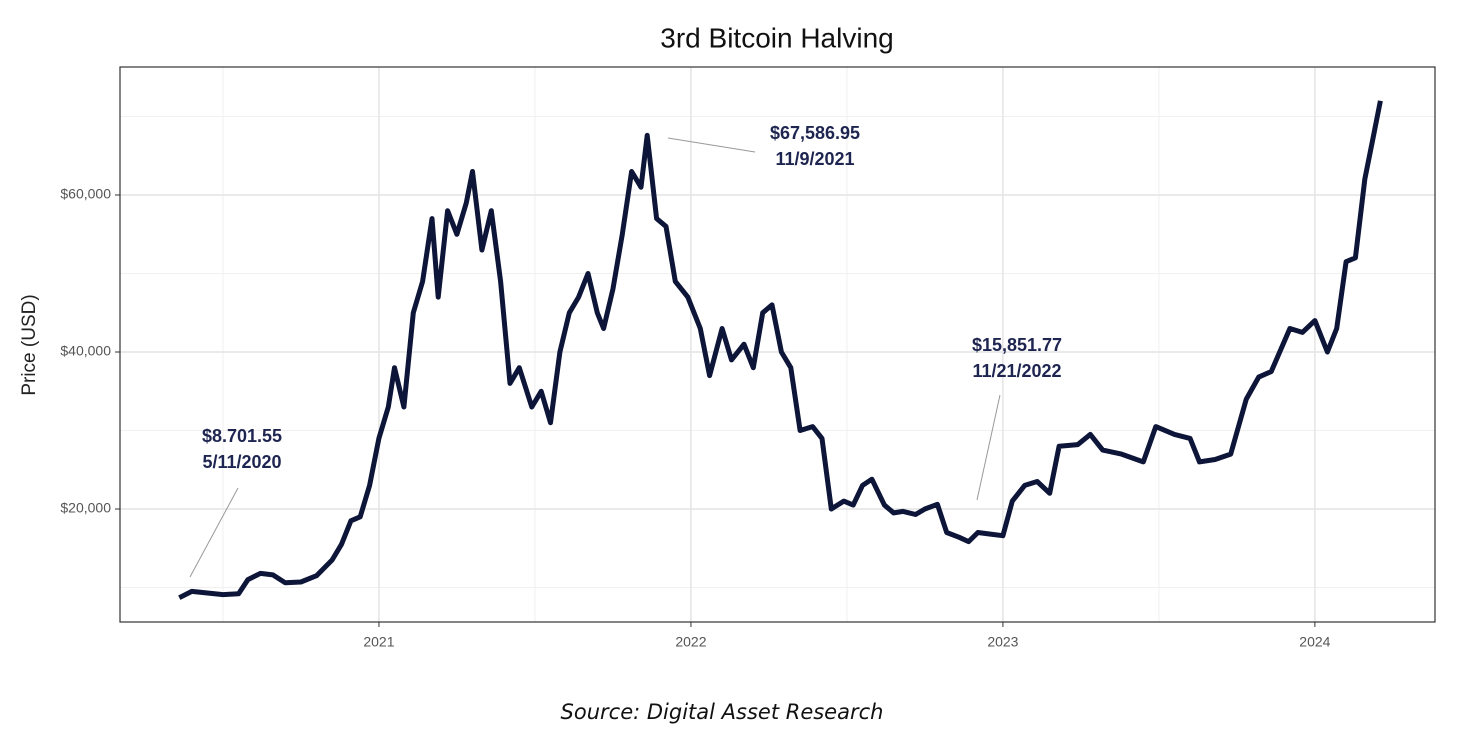 This screenshot has height=735, width=1469. Describe the element at coordinates (1017, 345) in the screenshot. I see `annotation-value: $15,851.77` at that location.